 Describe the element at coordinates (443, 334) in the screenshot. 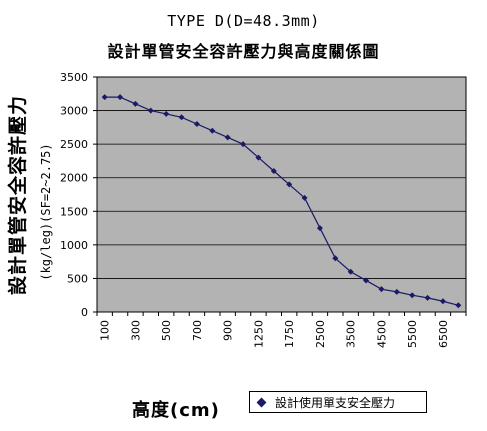

I see `x-tick-label: 6500` at that location.